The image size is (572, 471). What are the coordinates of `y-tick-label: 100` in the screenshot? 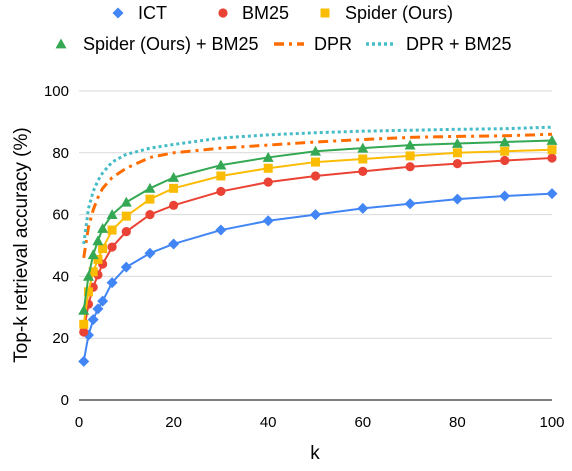 It's located at (56, 91).